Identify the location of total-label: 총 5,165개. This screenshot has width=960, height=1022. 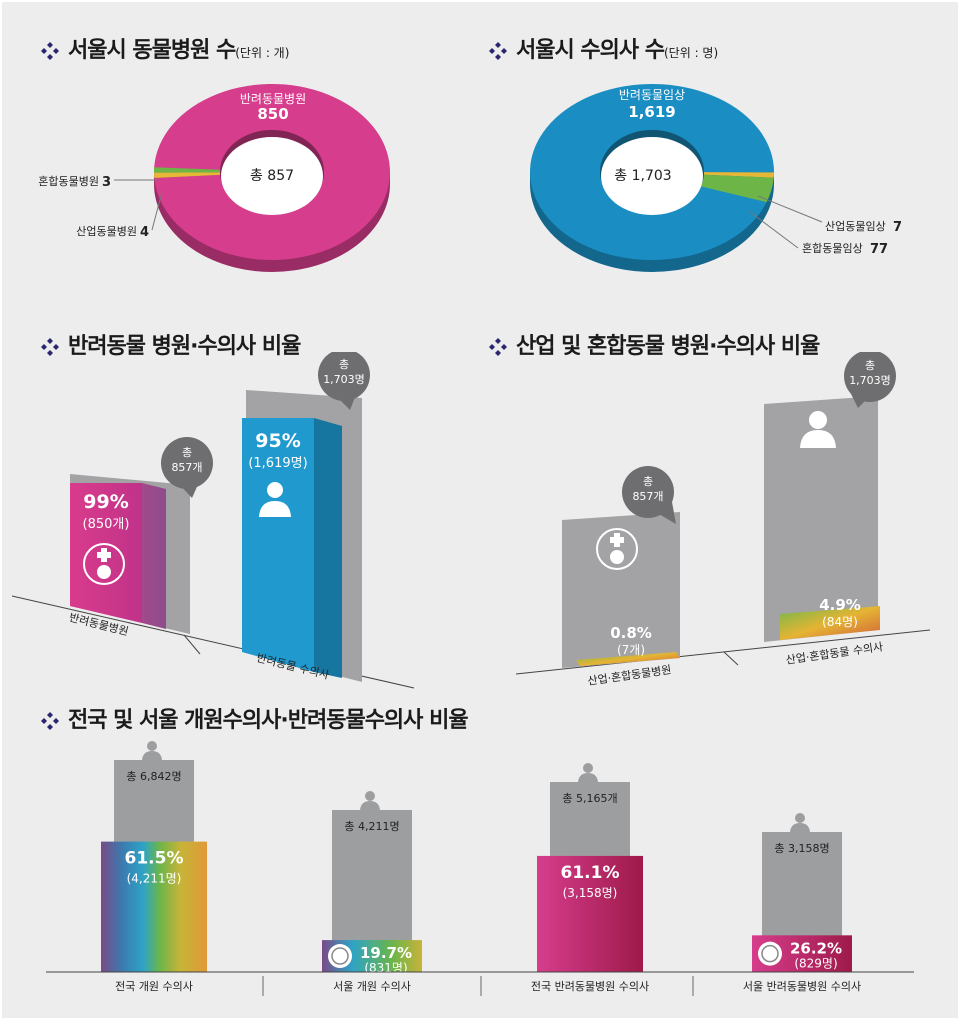
(589, 798).